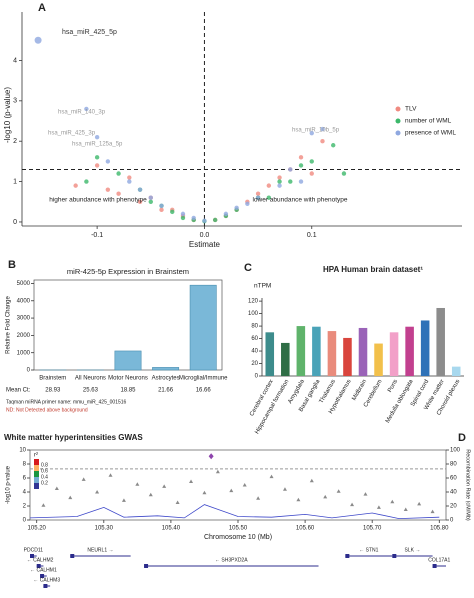 This screenshot has height=598, width=474. What do you see at coordinates (36, 456) in the screenshot?
I see `ld-legend-title: r²` at bounding box center [36, 456].